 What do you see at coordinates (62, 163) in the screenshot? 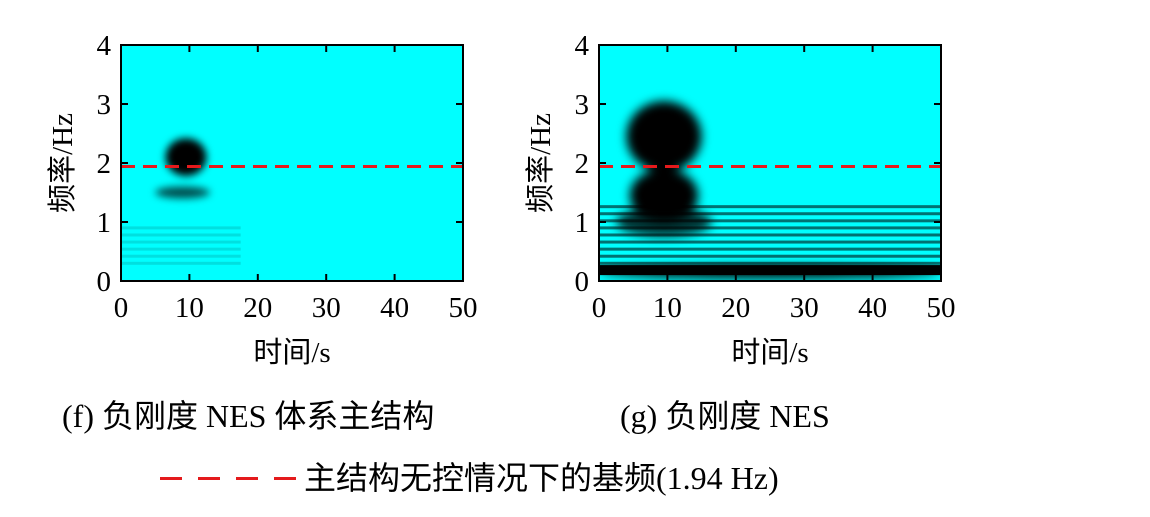
I see `panel-f-ylabel: 频率/Hz` at bounding box center [62, 163].